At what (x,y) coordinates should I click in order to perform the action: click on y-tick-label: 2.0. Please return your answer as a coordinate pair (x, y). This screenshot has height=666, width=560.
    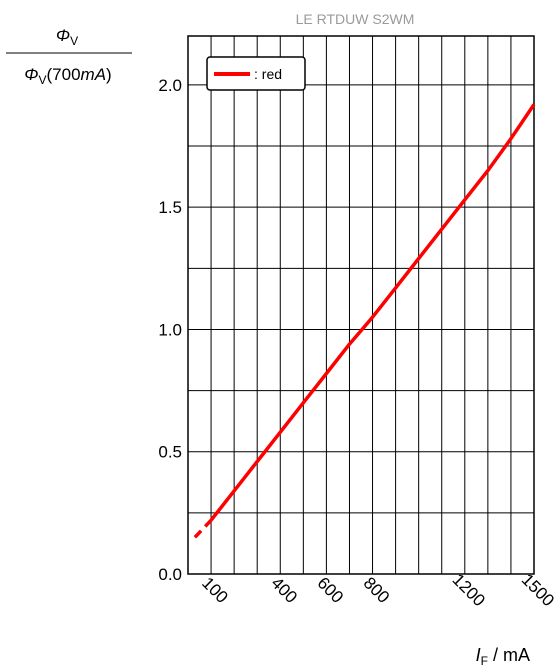
    Looking at the image, I should click on (170, 85).